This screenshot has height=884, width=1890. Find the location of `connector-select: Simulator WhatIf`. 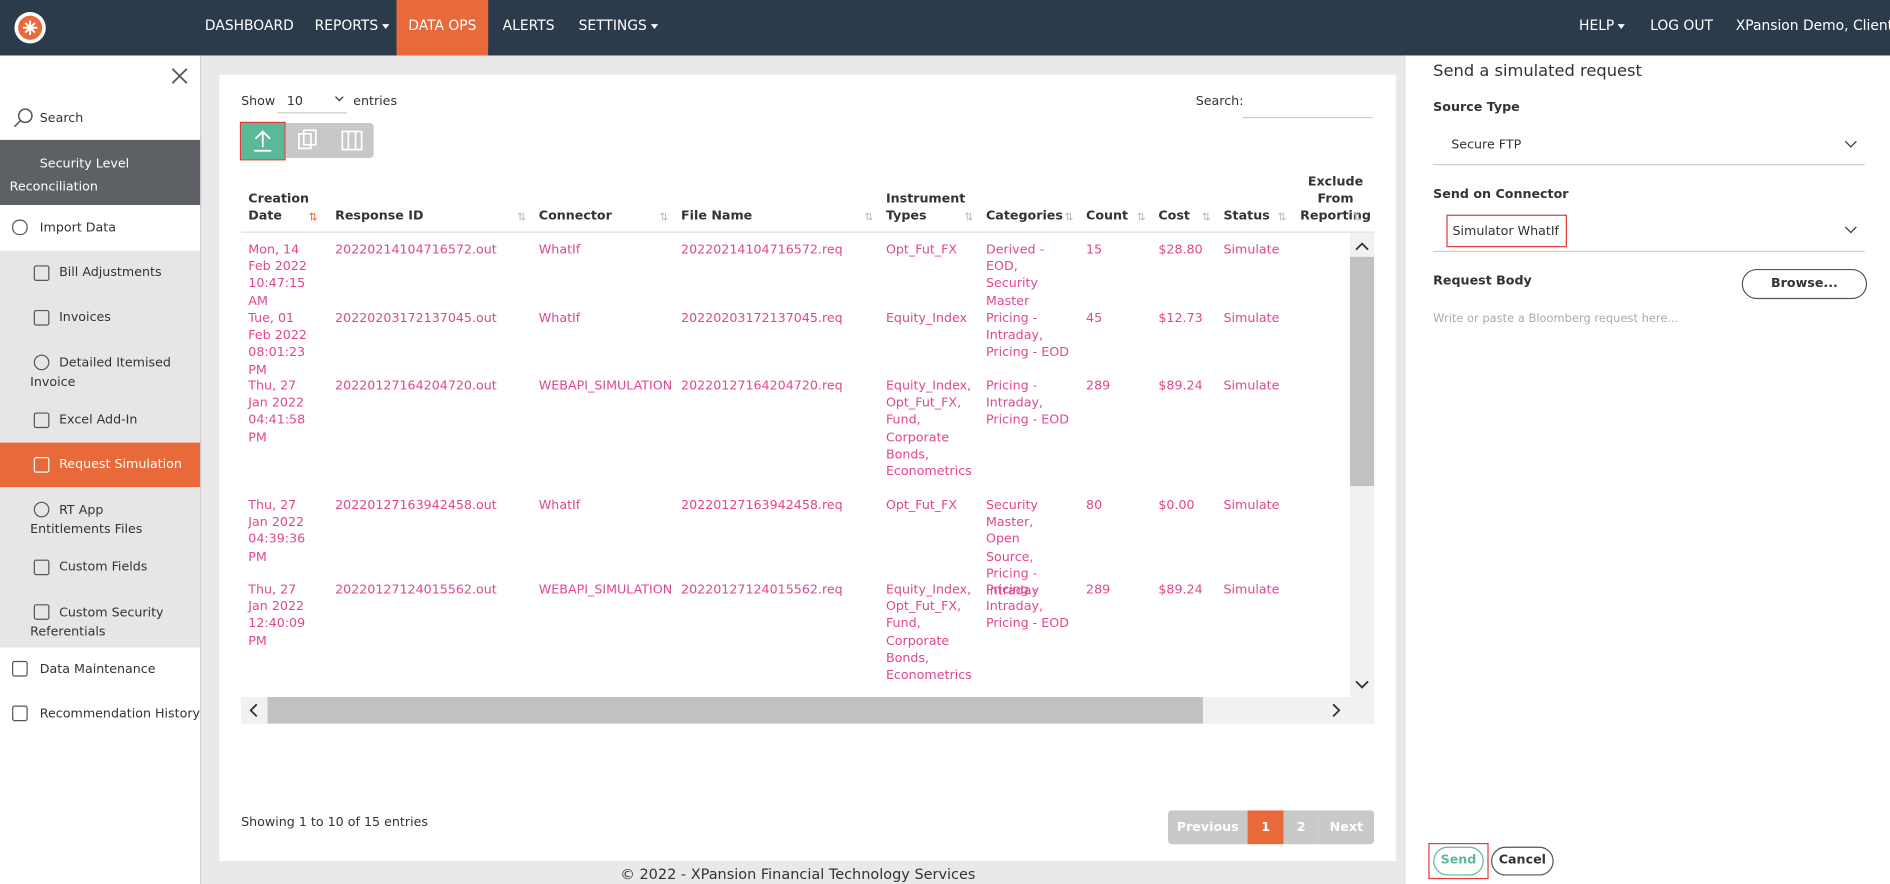

connector-select: Simulator WhatIf is located at coordinates (1649, 231).